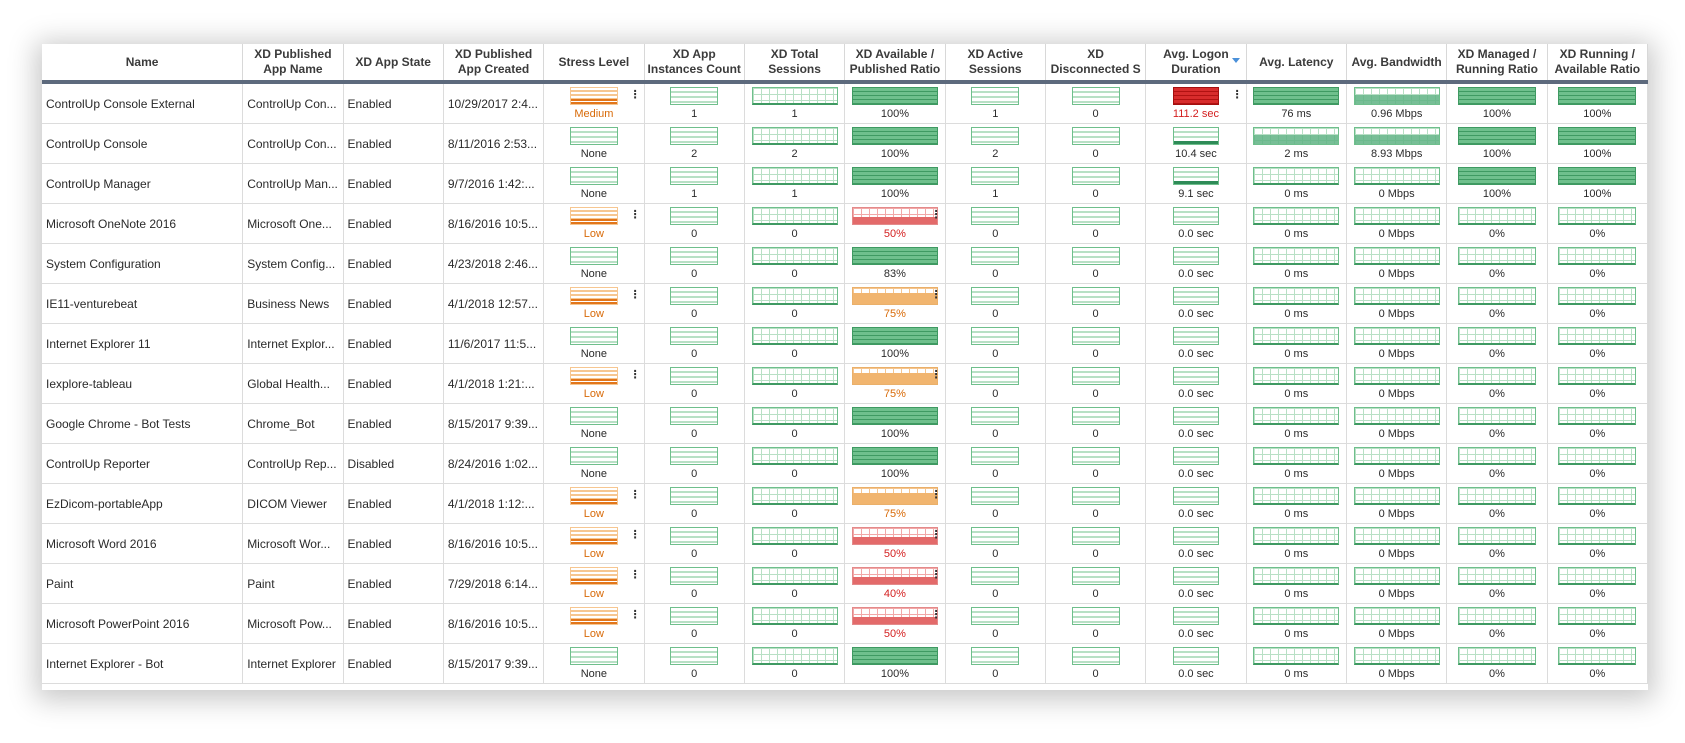  I want to click on column-header-created: XD Published App Created, so click(494, 64).